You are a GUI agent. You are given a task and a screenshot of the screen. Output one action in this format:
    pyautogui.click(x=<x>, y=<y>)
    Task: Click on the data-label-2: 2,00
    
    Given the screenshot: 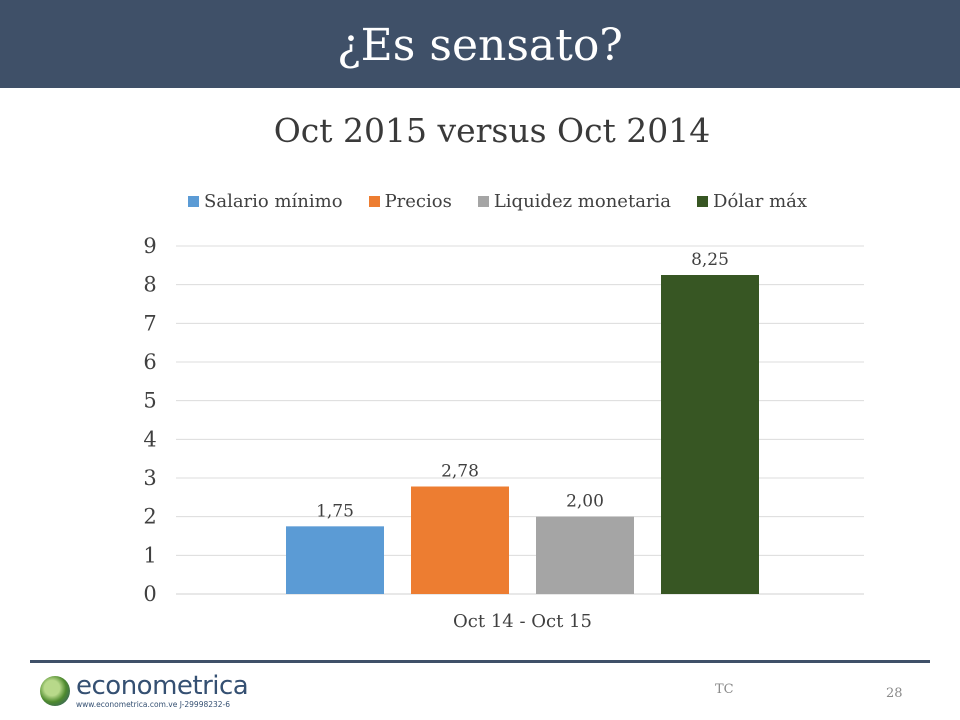 What is the action you would take?
    pyautogui.click(x=585, y=502)
    